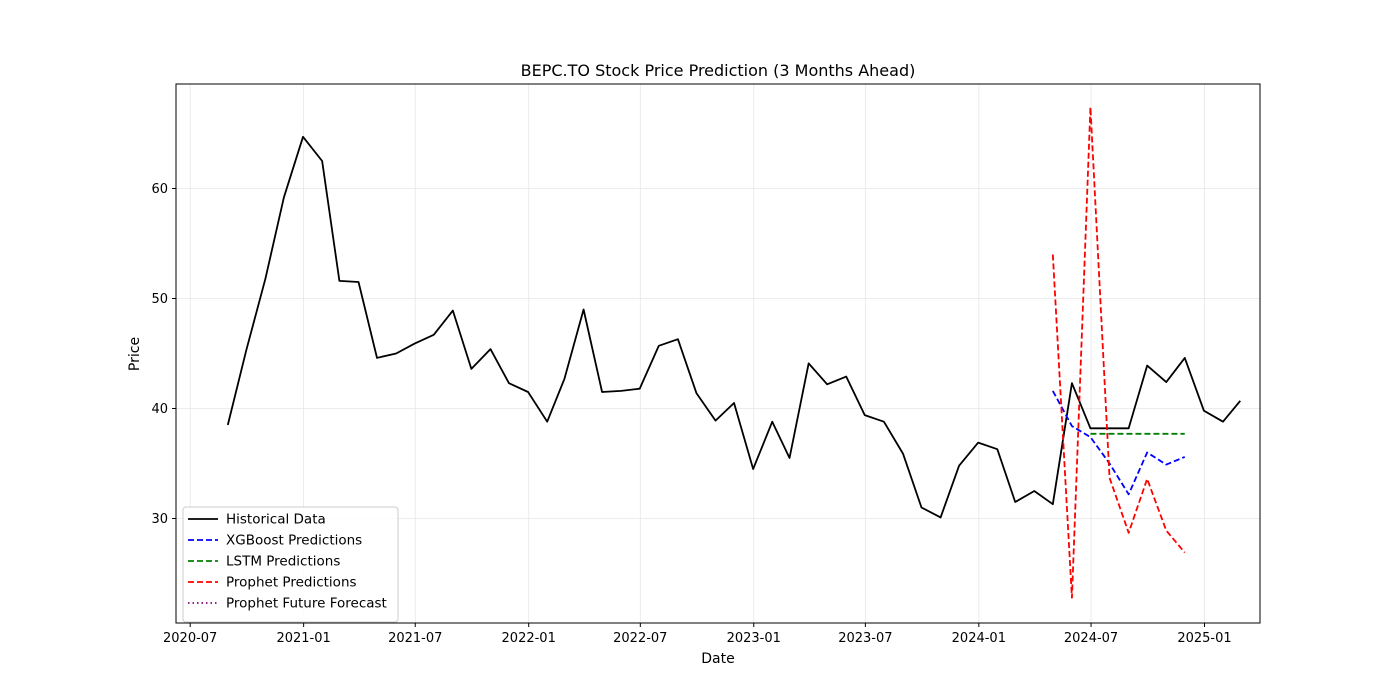 The width and height of the screenshot is (1400, 700). I want to click on legend-label-prophet-future-forecast: Prophet Future Forecast, so click(306, 604).